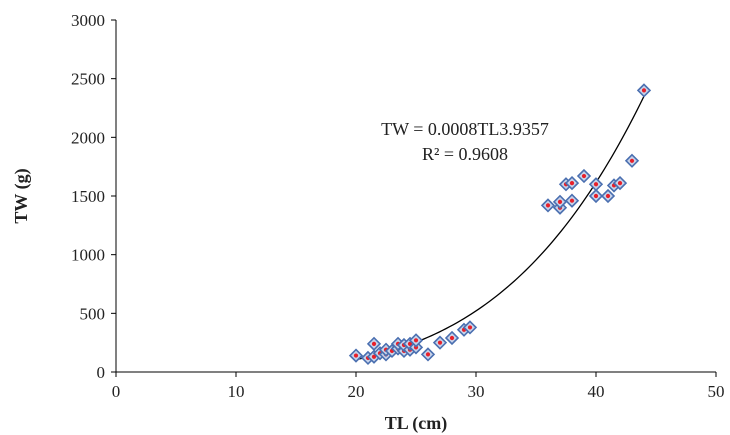 This screenshot has height=435, width=730. What do you see at coordinates (416, 423) in the screenshot?
I see `x-axis-title: TL (cm)` at bounding box center [416, 423].